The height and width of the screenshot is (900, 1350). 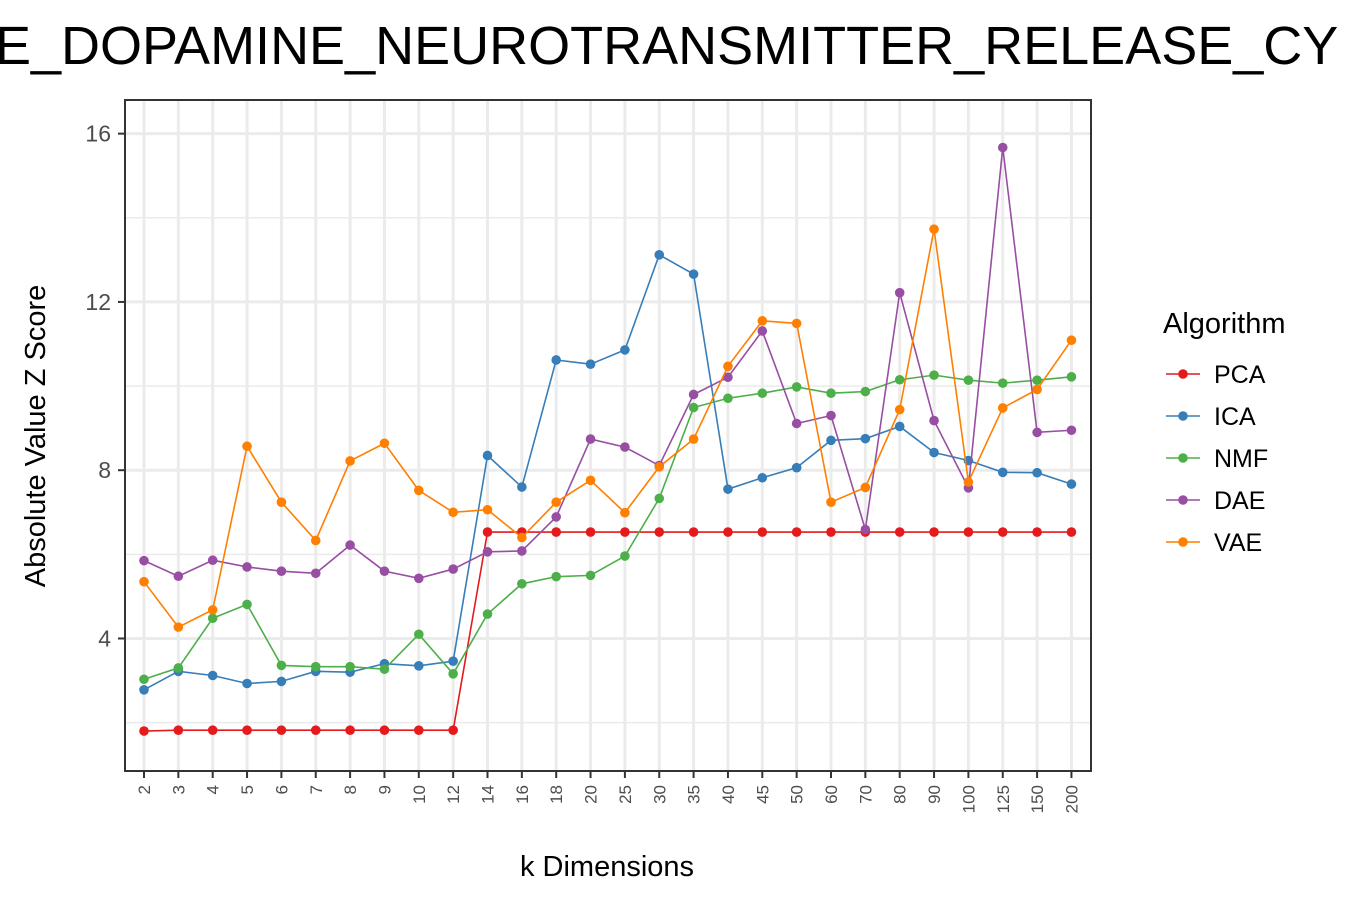 I want to click on x-tick-label: 50, so click(x=797, y=794).